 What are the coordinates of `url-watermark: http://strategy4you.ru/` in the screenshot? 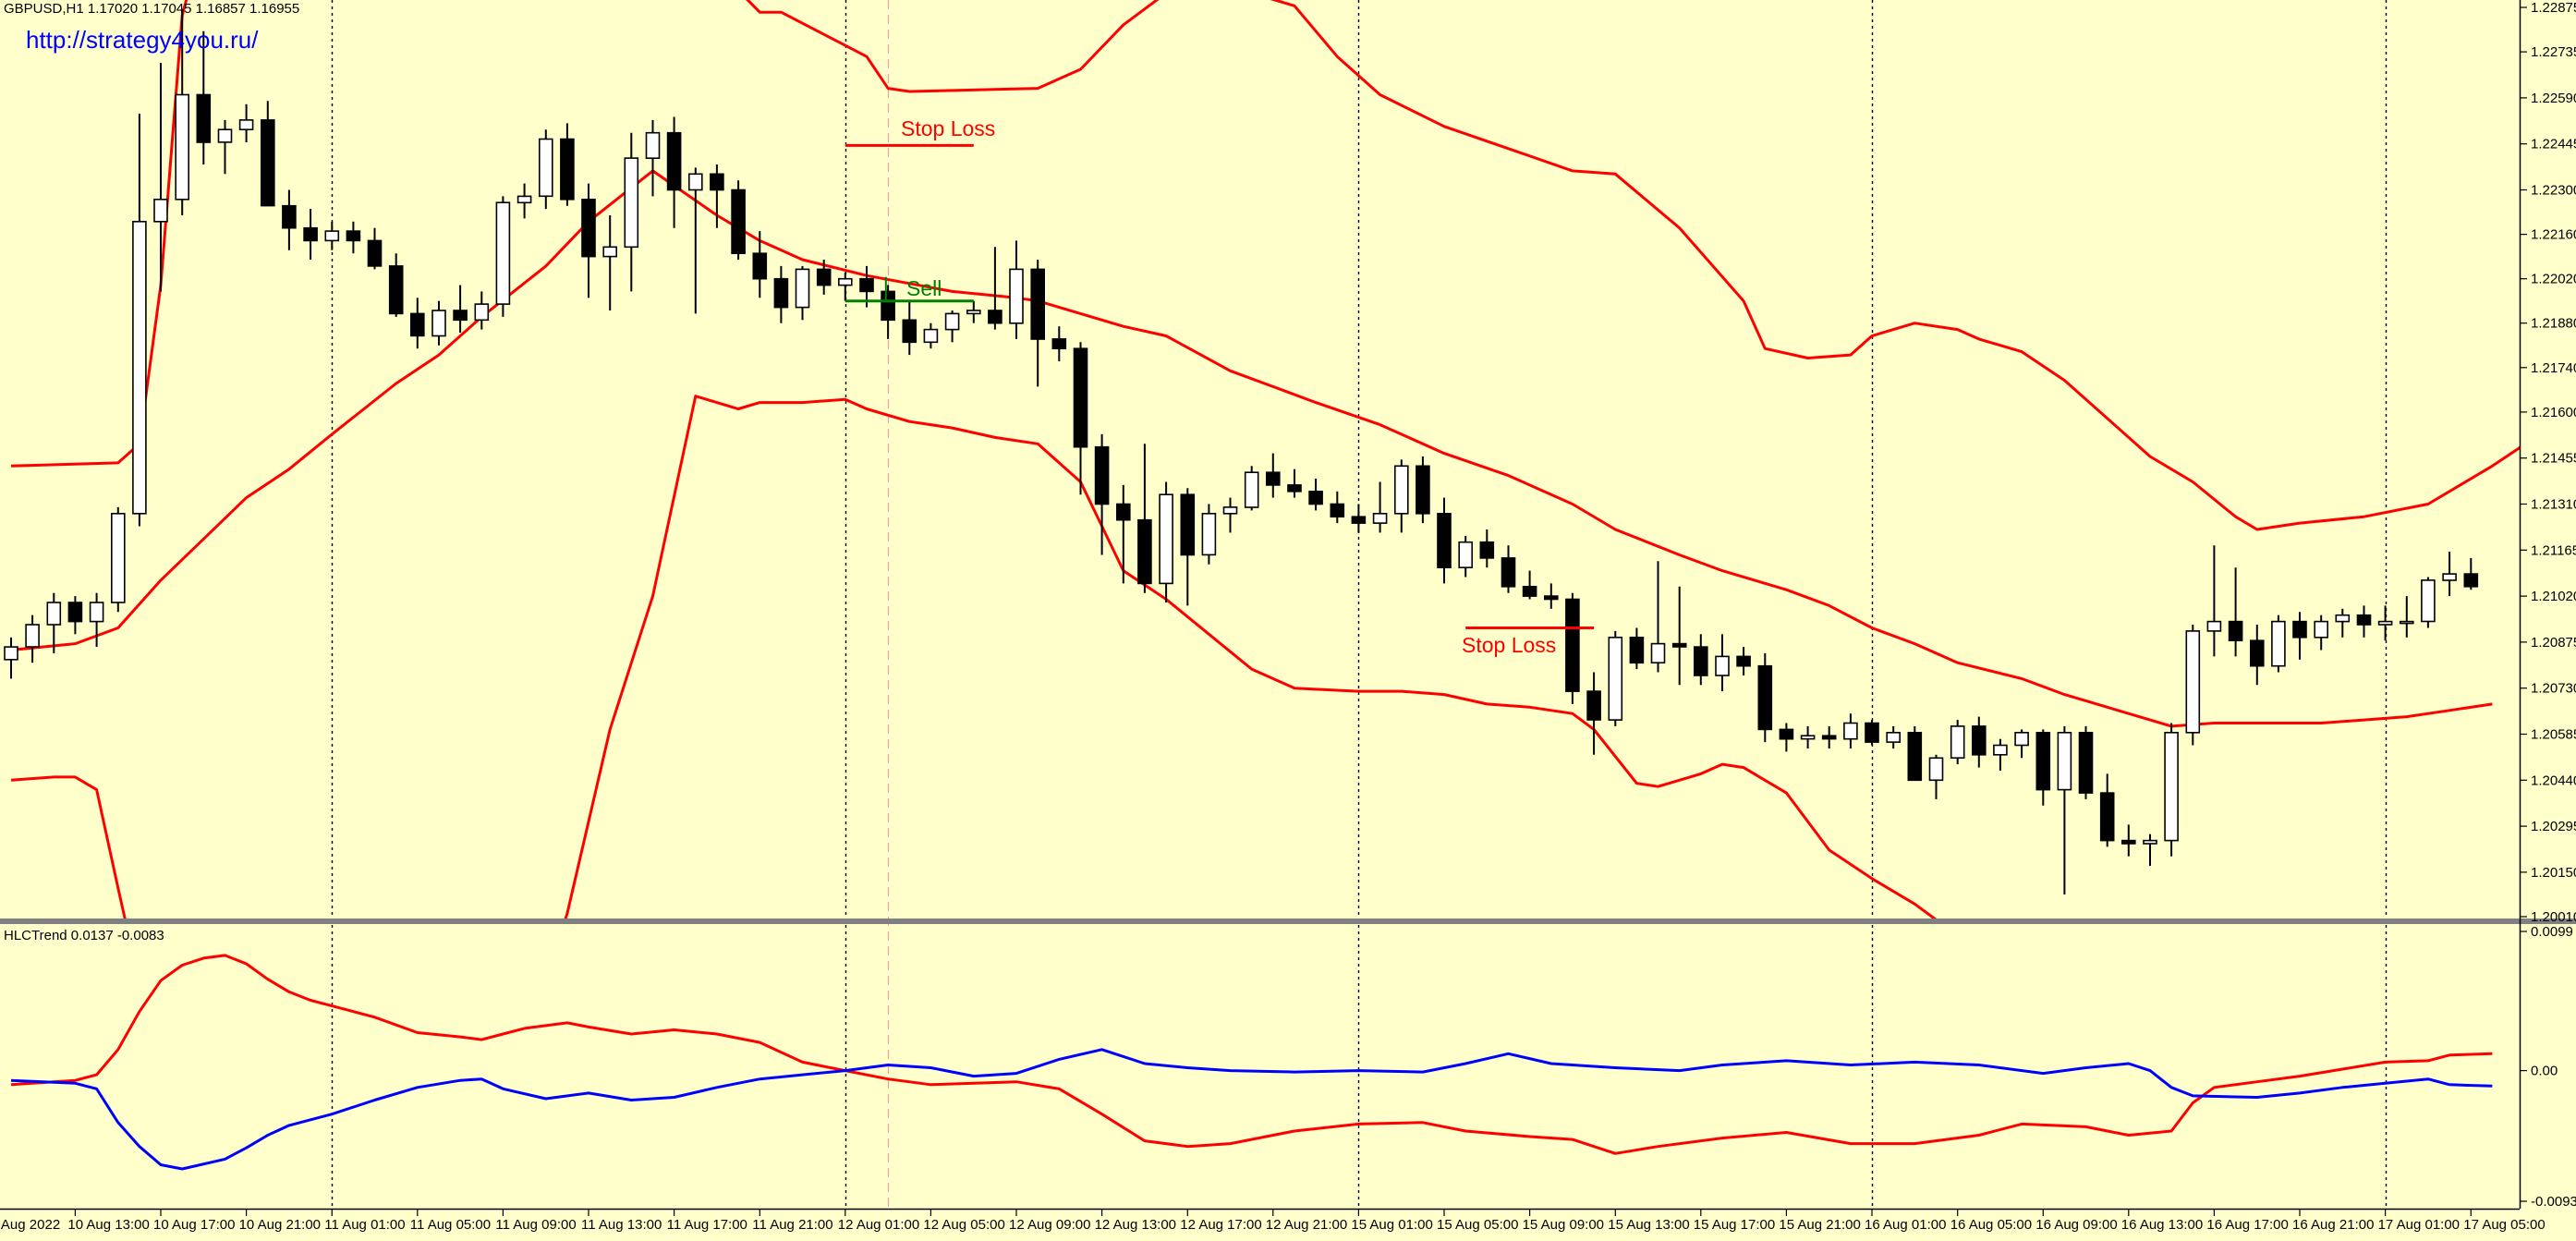 It's located at (142, 40).